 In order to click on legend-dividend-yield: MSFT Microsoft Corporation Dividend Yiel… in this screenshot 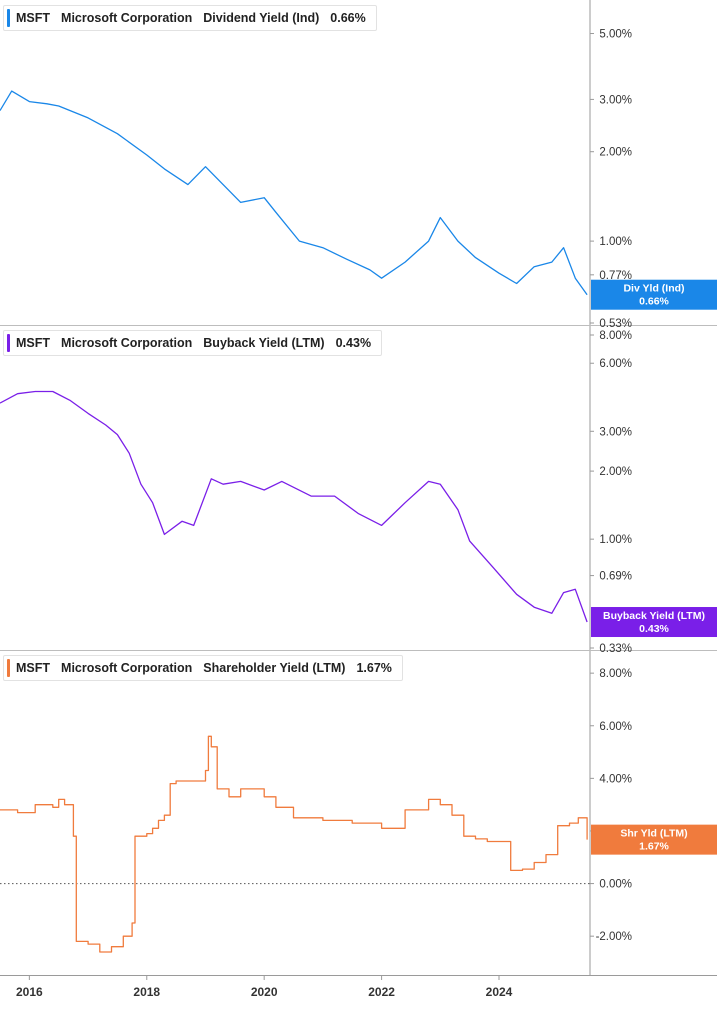, I will do `click(190, 18)`.